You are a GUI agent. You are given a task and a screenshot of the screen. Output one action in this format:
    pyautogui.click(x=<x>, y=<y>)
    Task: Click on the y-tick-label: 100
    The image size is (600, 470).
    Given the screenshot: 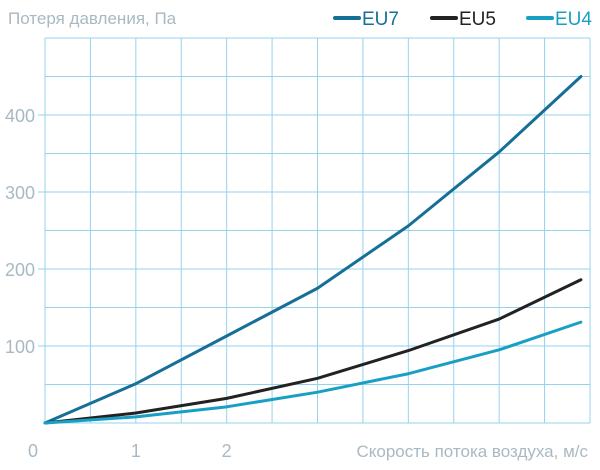 What is the action you would take?
    pyautogui.click(x=20, y=347)
    